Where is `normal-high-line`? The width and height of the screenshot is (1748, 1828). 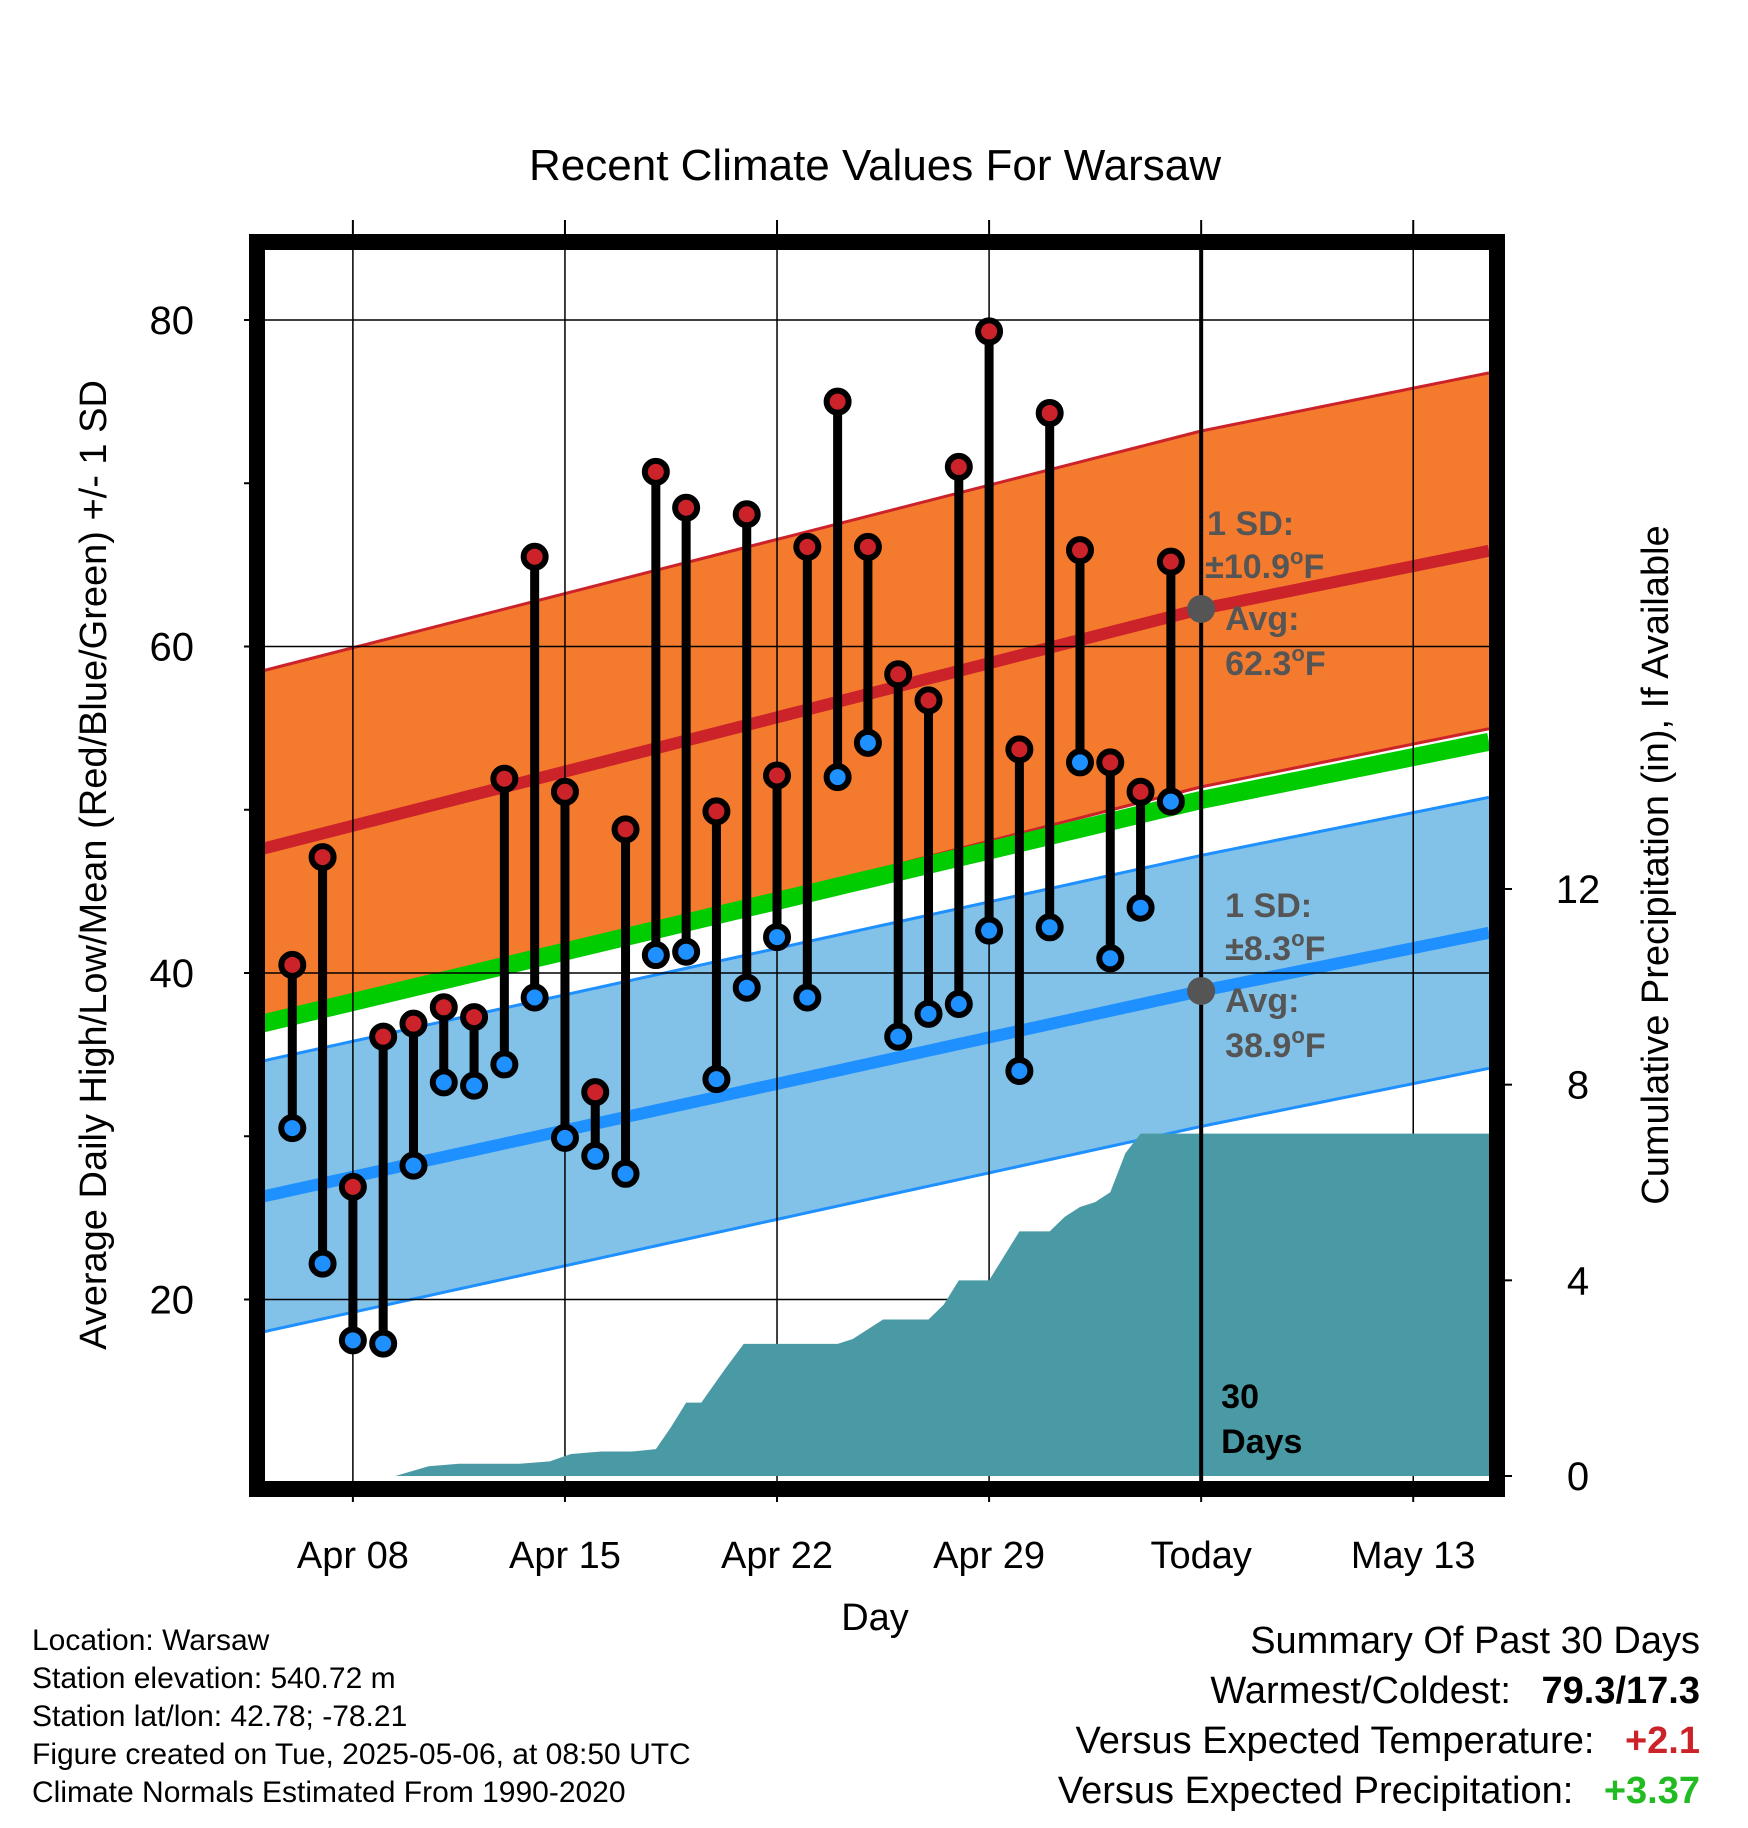 normal-high-line is located at coordinates (876, 699).